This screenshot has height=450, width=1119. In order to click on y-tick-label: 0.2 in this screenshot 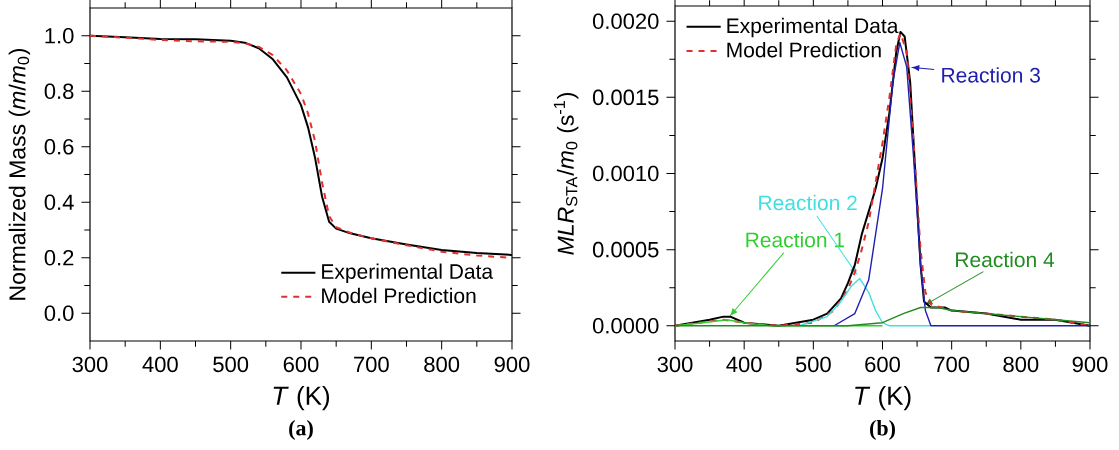, I will do `click(59, 257)`.